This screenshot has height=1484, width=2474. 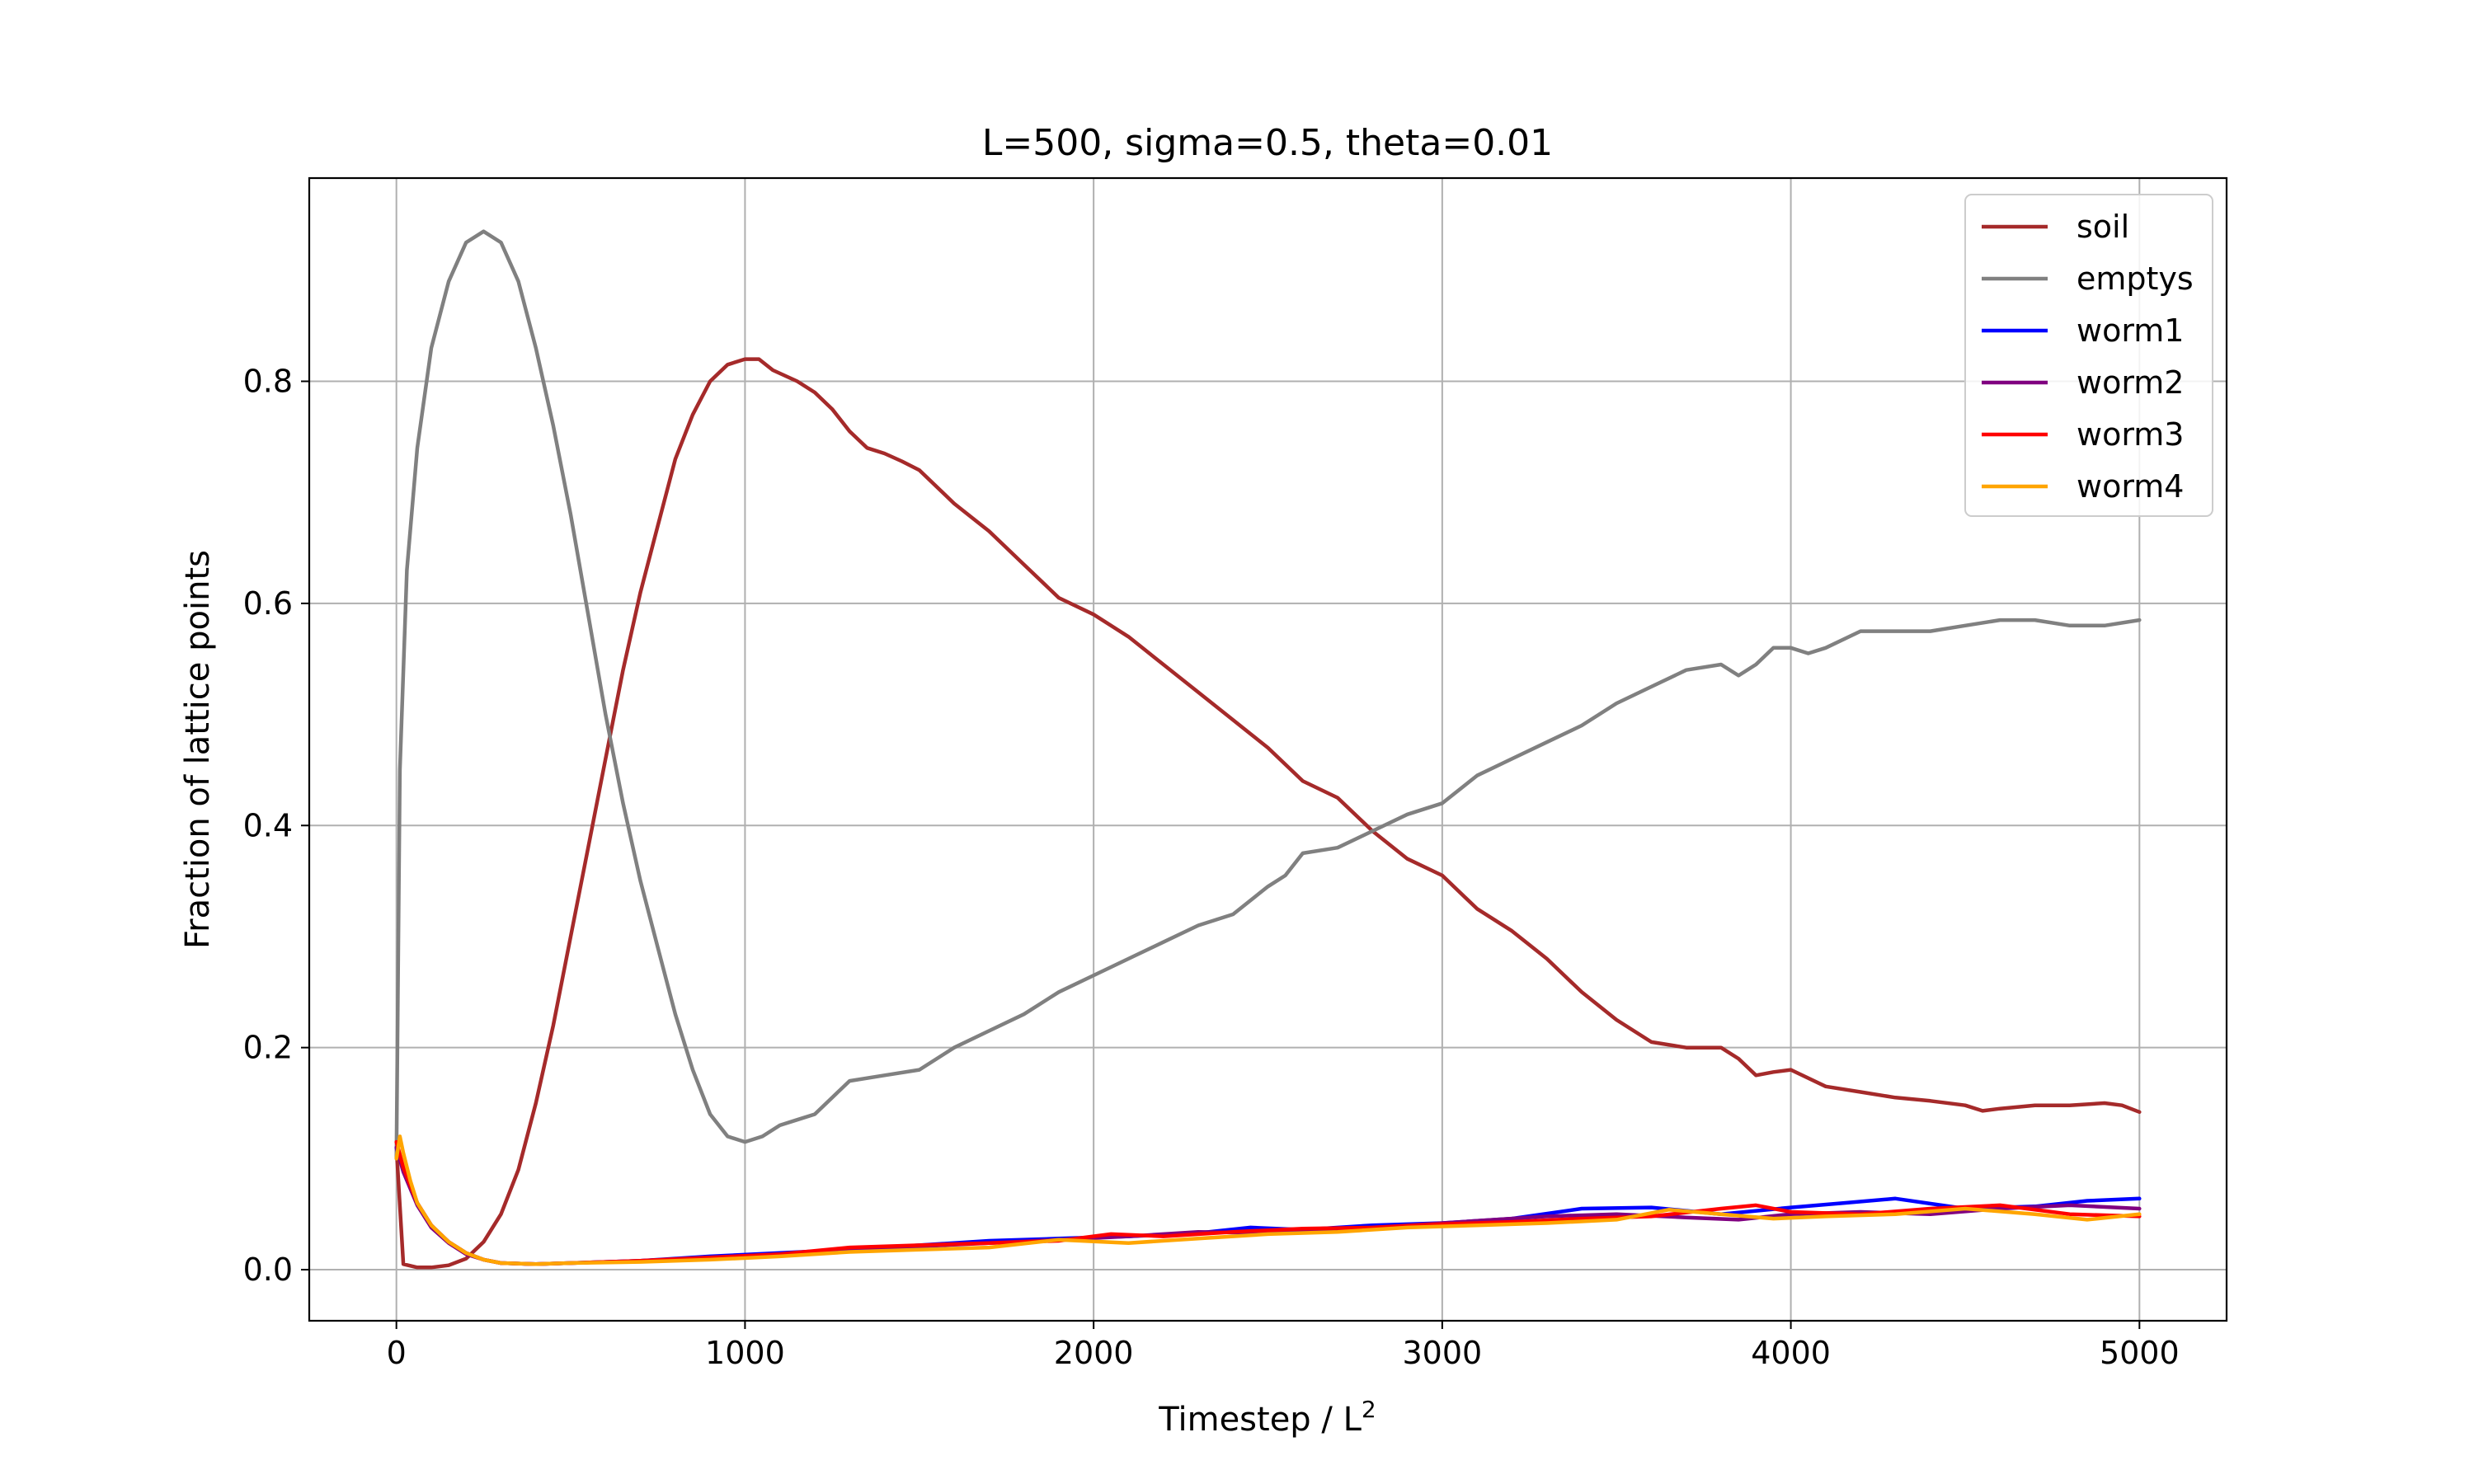 I want to click on y-tick-label: 0.6, so click(x=268, y=603).